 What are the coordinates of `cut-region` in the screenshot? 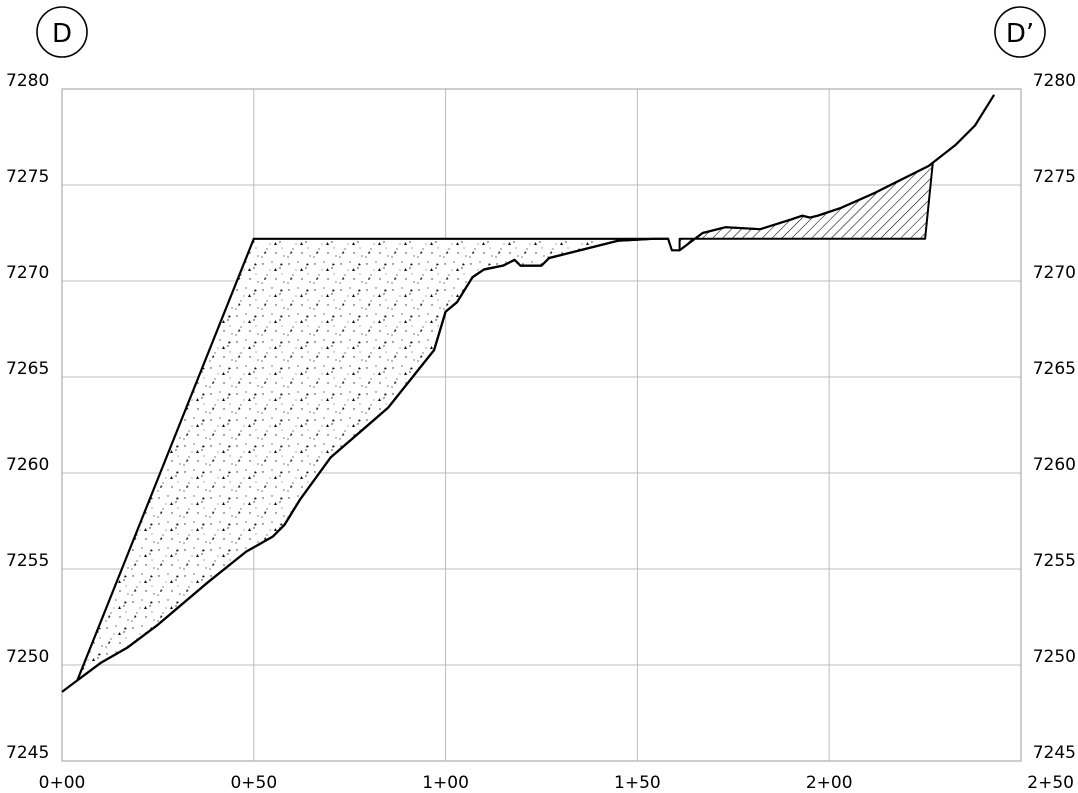 It's located at (806, 206).